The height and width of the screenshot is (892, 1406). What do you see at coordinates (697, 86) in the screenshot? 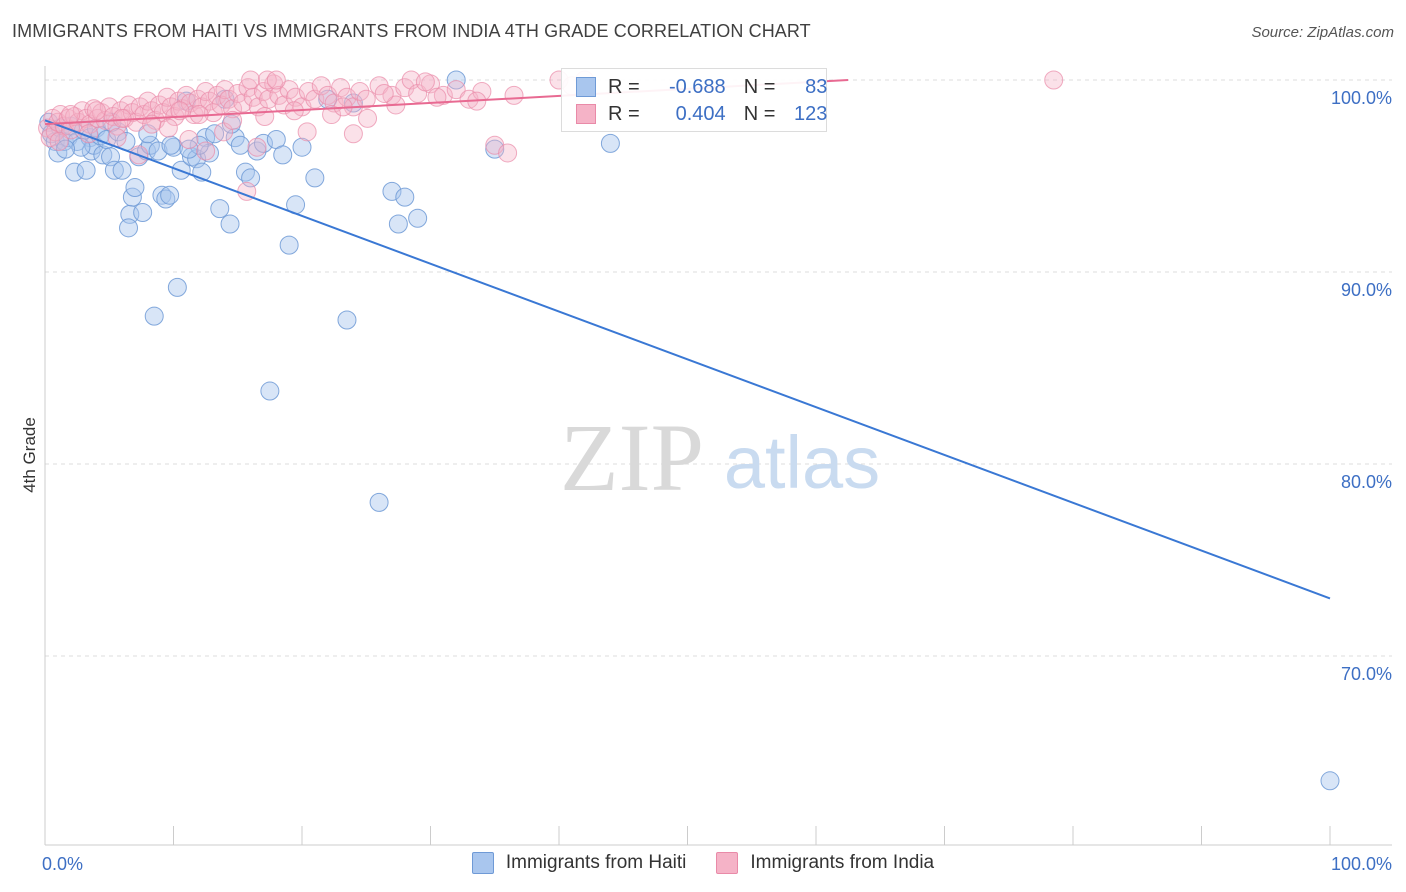
I see `legend-r-value-haiti: -0.688` at bounding box center [697, 86].